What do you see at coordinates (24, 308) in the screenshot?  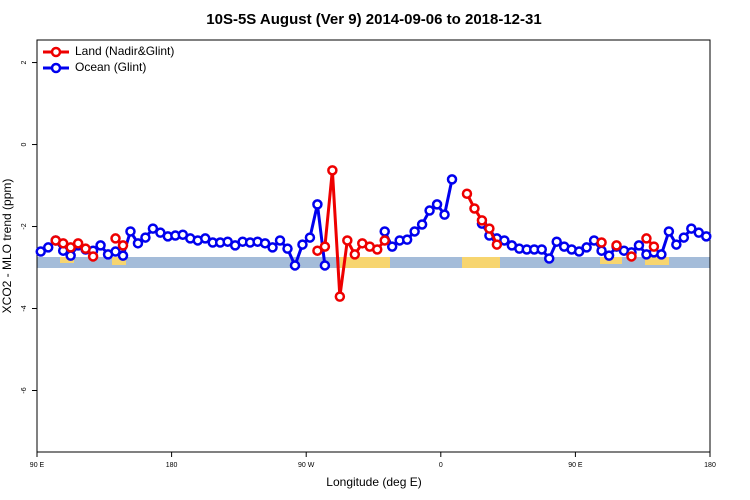 I see `y-tick-label: -4` at bounding box center [24, 308].